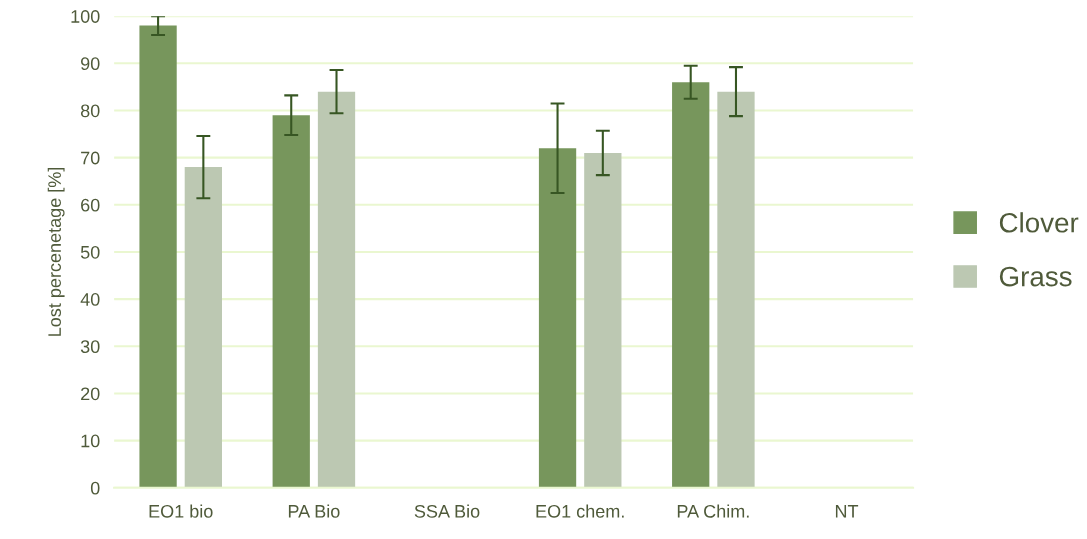  I want to click on legend-label: Grass, so click(1035, 276).